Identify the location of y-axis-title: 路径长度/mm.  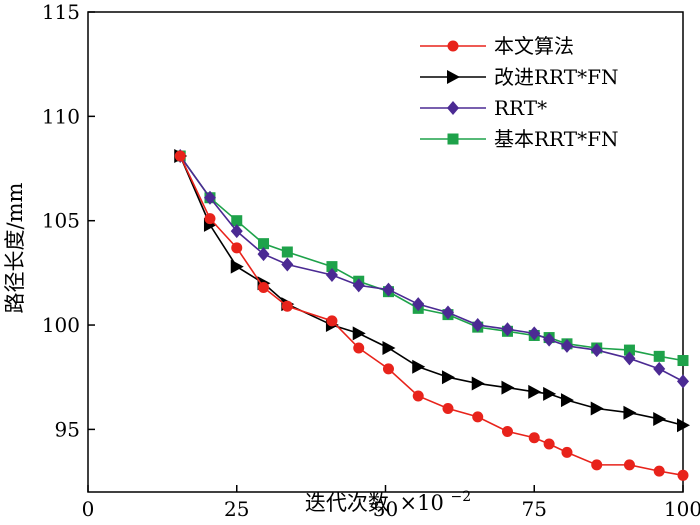
(15, 247).